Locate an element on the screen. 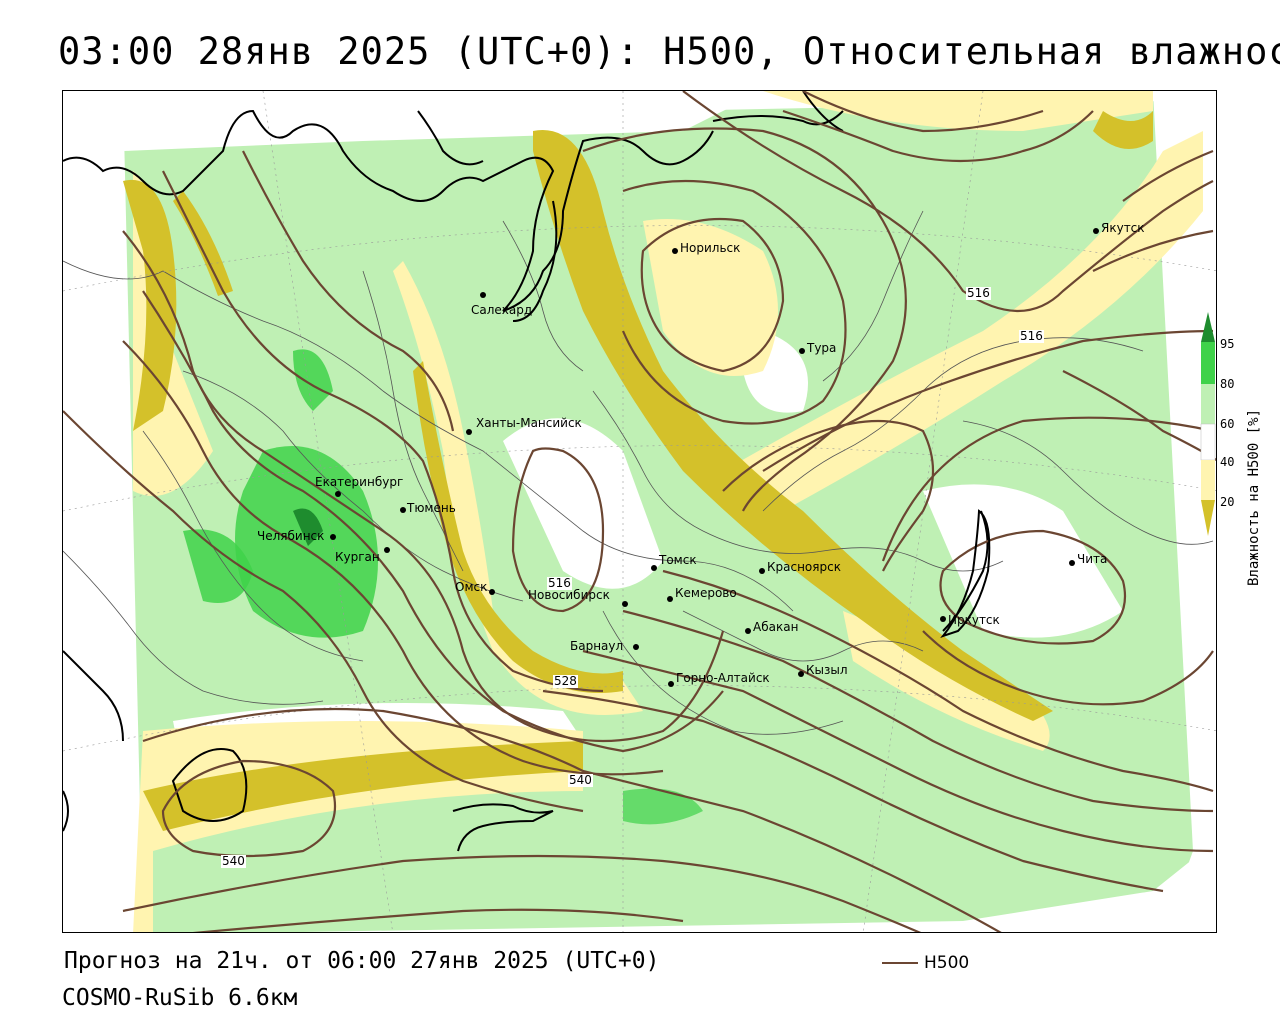  city-label: Новосибирск is located at coordinates (569, 595).